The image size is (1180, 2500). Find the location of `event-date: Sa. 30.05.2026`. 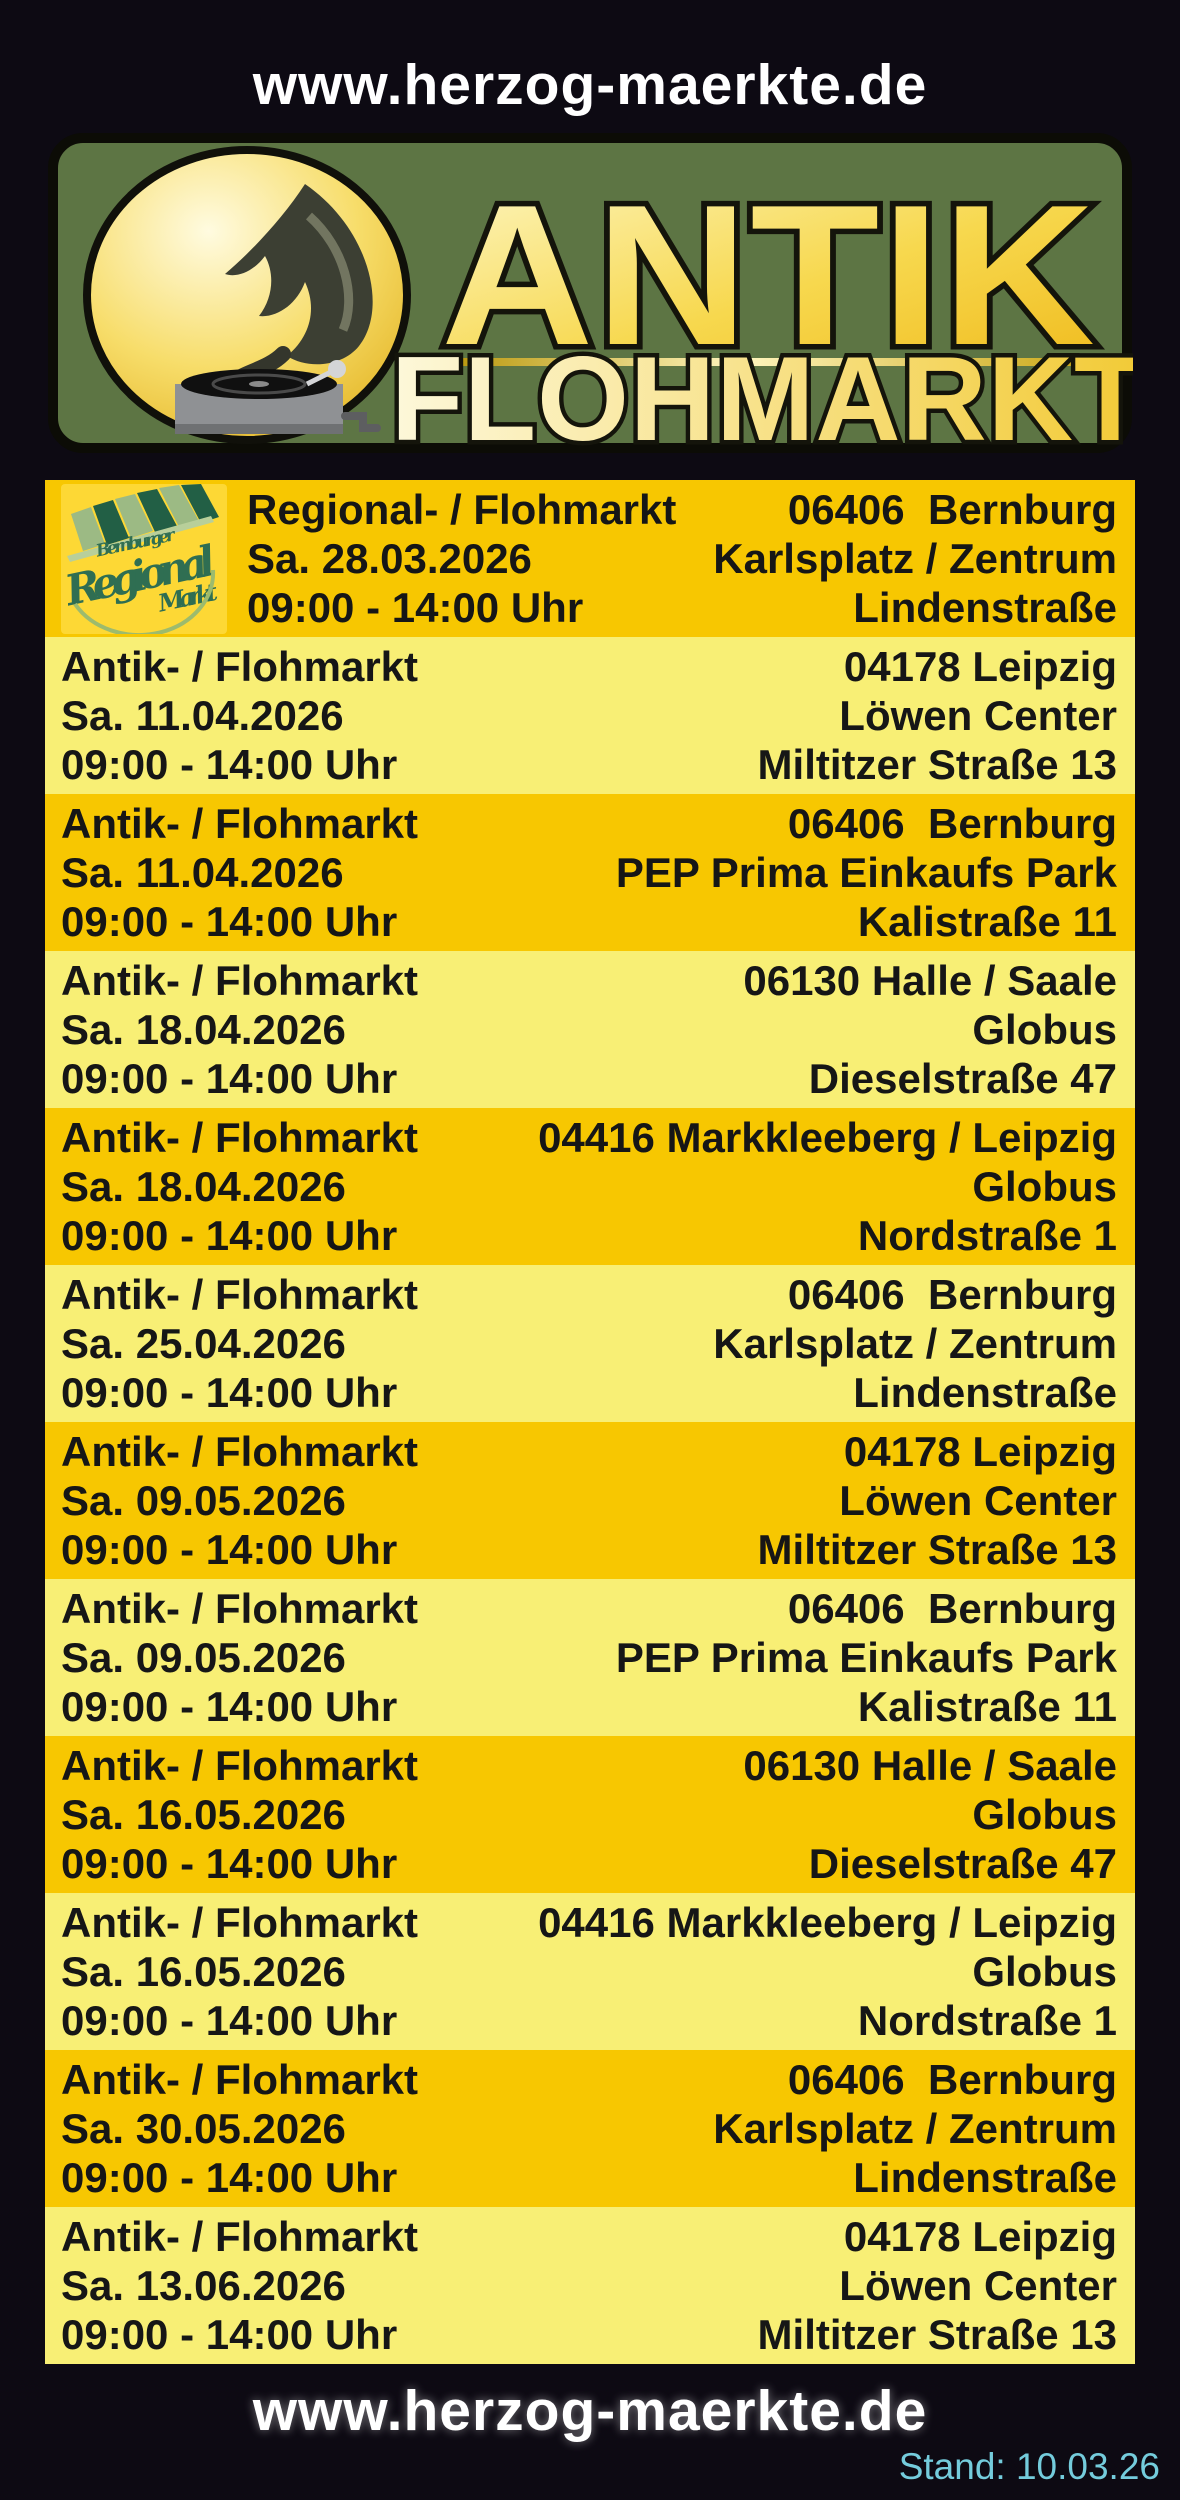

event-date: Sa. 30.05.2026 is located at coordinates (203, 2128).